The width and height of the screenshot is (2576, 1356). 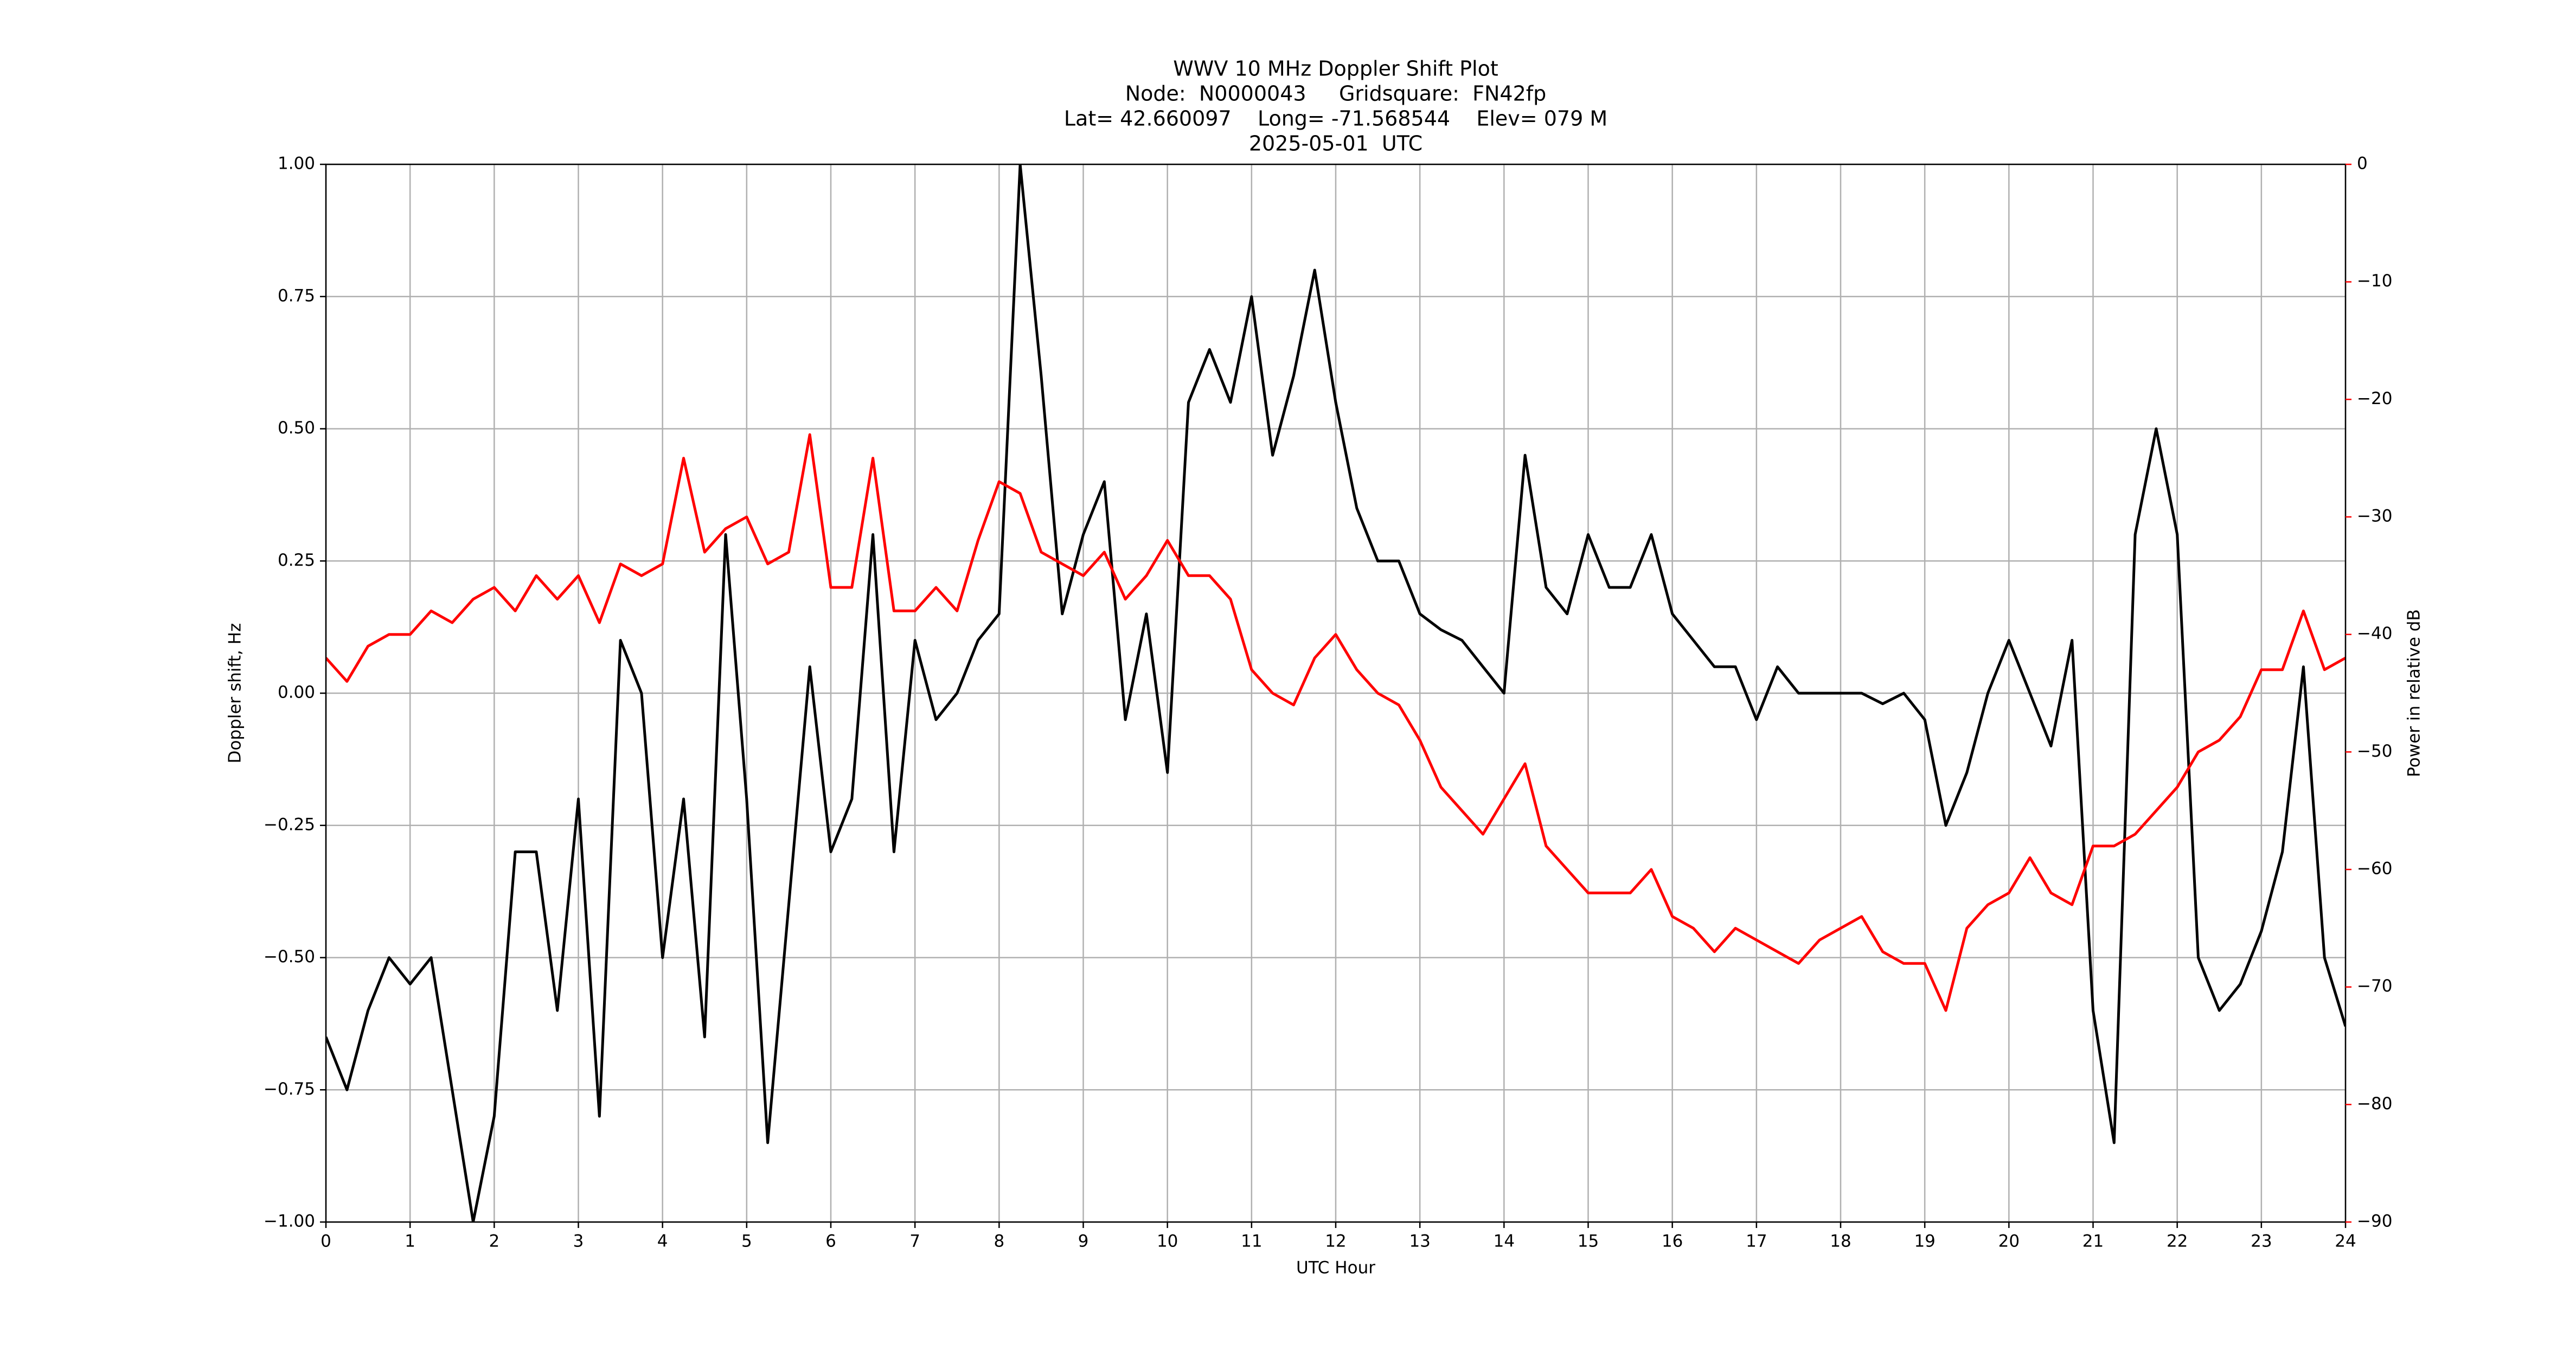 What do you see at coordinates (289, 1221) in the screenshot?
I see `y-tick-label: −1.00` at bounding box center [289, 1221].